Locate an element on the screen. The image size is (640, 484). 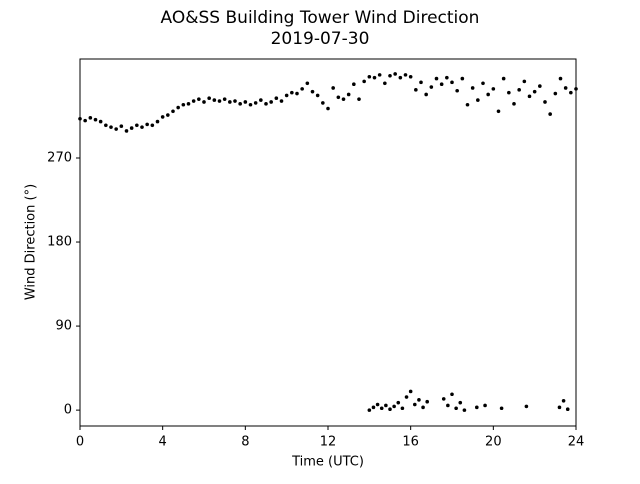
chart-subtitle: 2019-07-30 is located at coordinates (320, 39).